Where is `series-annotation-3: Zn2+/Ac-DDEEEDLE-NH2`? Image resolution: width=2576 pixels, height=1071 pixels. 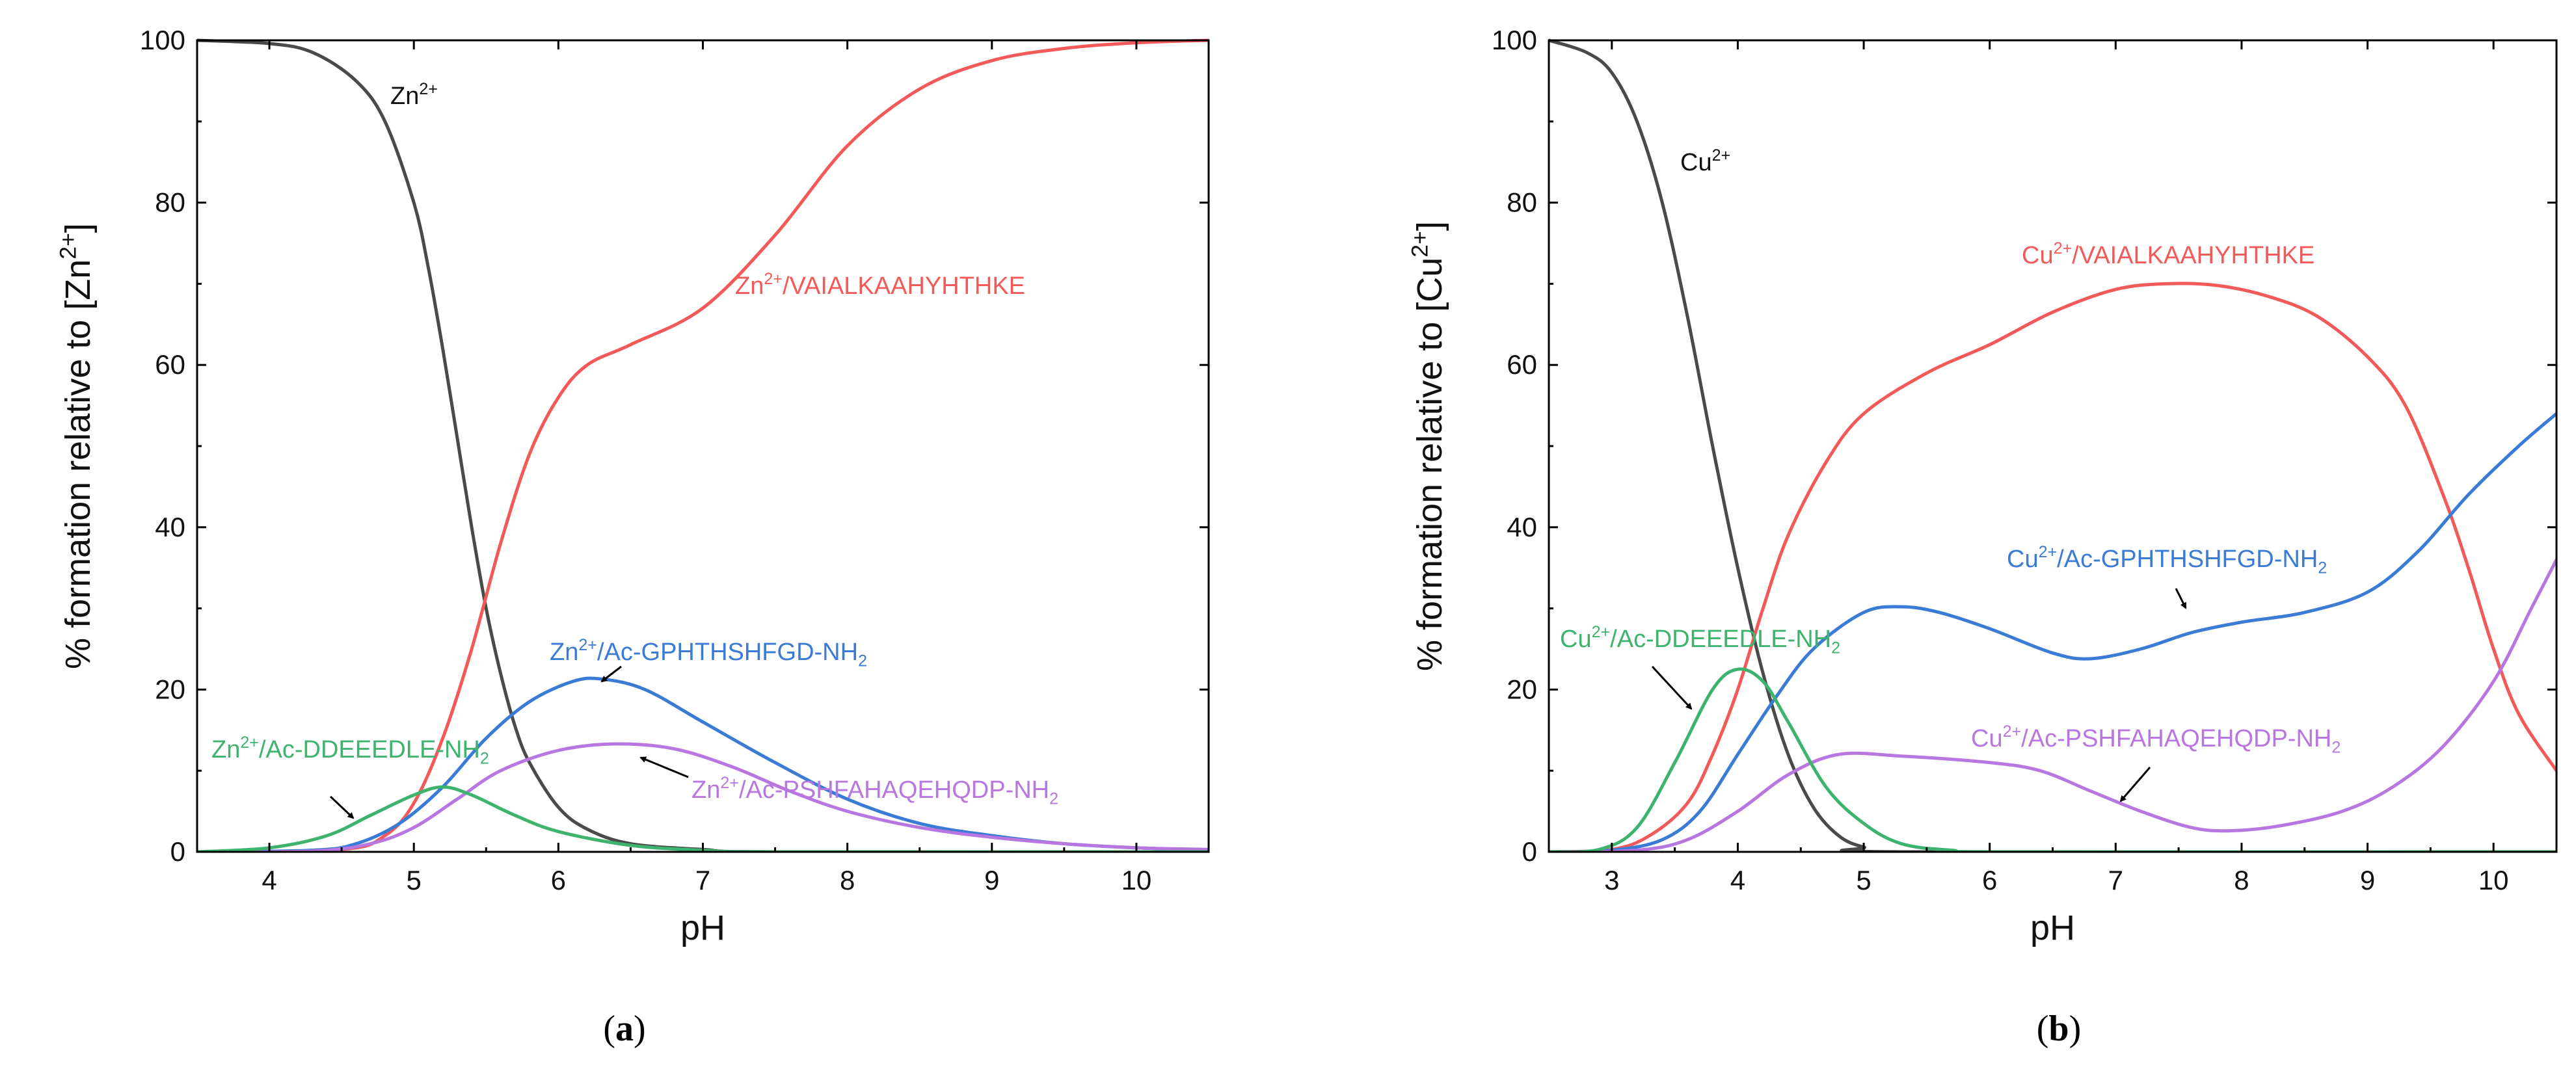 series-annotation-3: Zn2+/Ac-DDEEEDLE-NH2 is located at coordinates (350, 751).